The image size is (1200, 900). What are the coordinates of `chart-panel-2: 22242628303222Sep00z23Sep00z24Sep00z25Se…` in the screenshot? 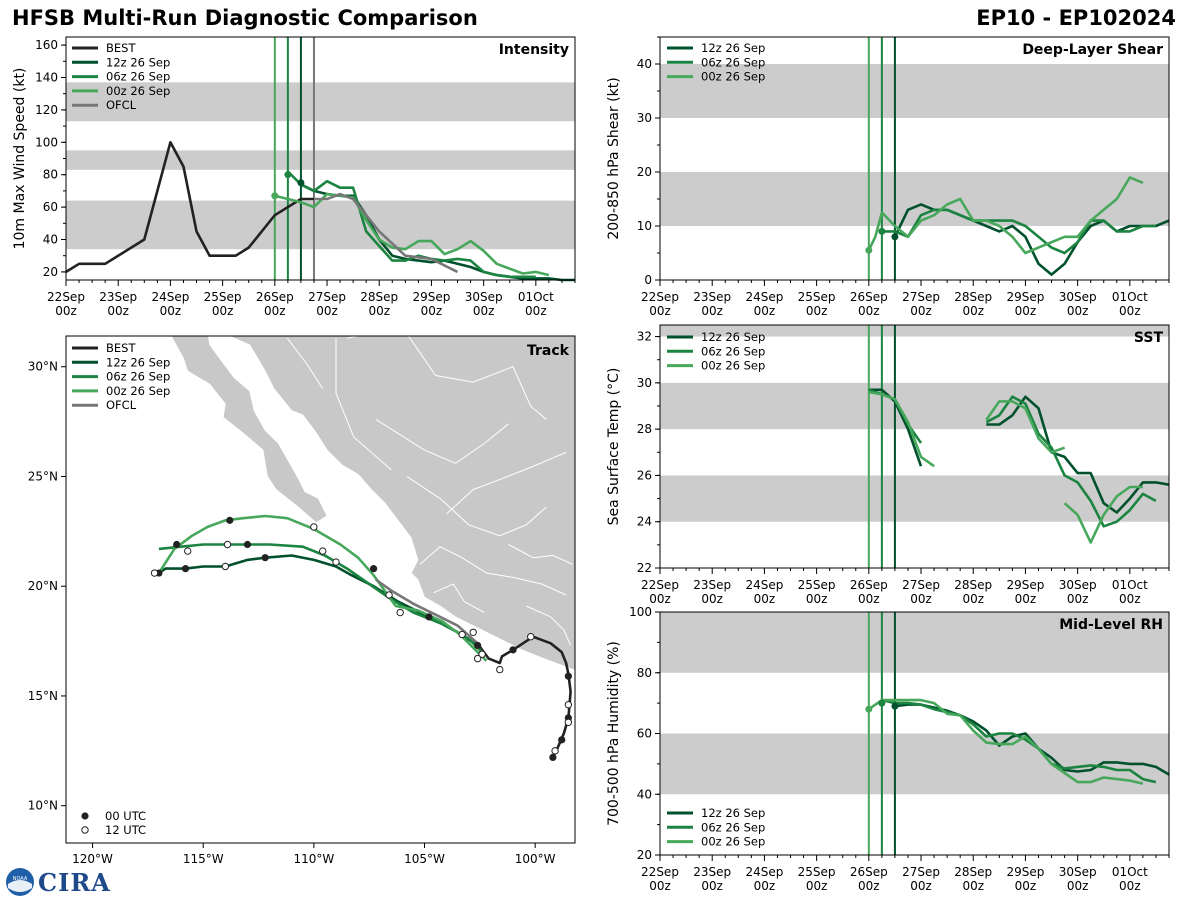 It's located at (888, 465).